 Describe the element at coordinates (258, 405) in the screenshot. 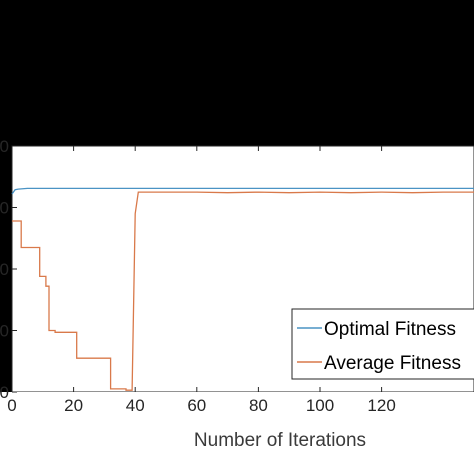

I see `x-tick-label: 80` at that location.